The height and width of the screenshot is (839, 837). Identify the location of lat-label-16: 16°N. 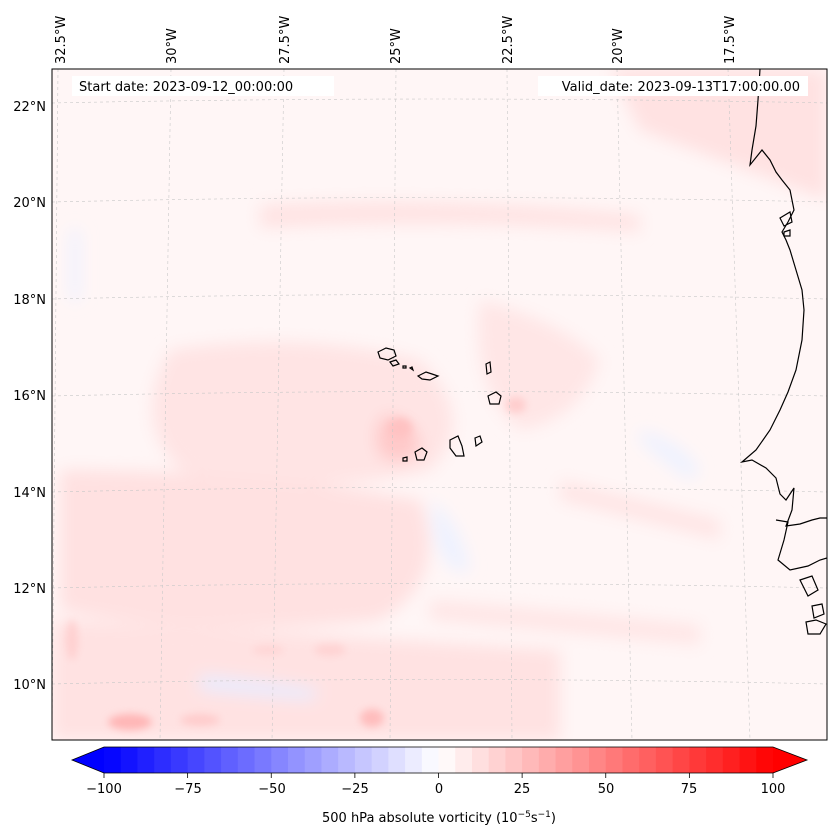
(29, 396).